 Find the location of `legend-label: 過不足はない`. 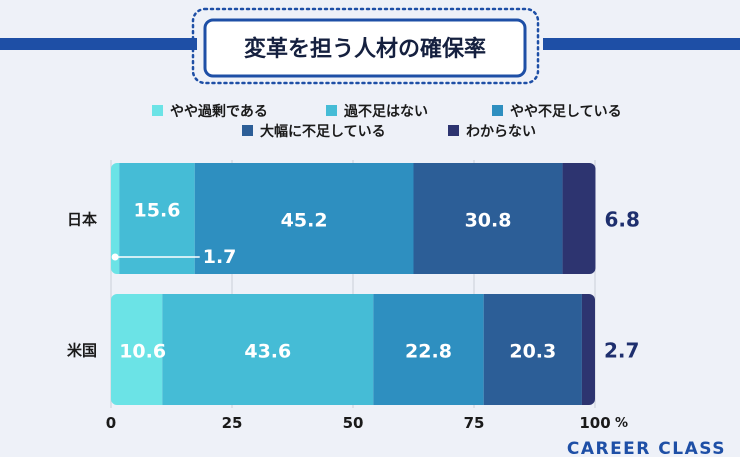

legend-label: 過不足はない is located at coordinates (385, 112).